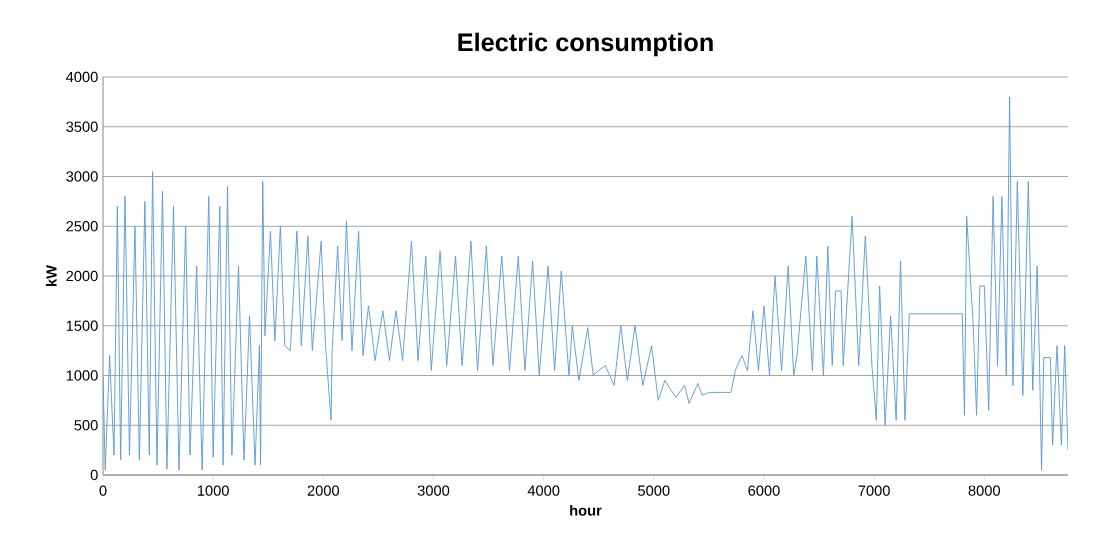  I want to click on y-tick-label: 2500, so click(82, 226).